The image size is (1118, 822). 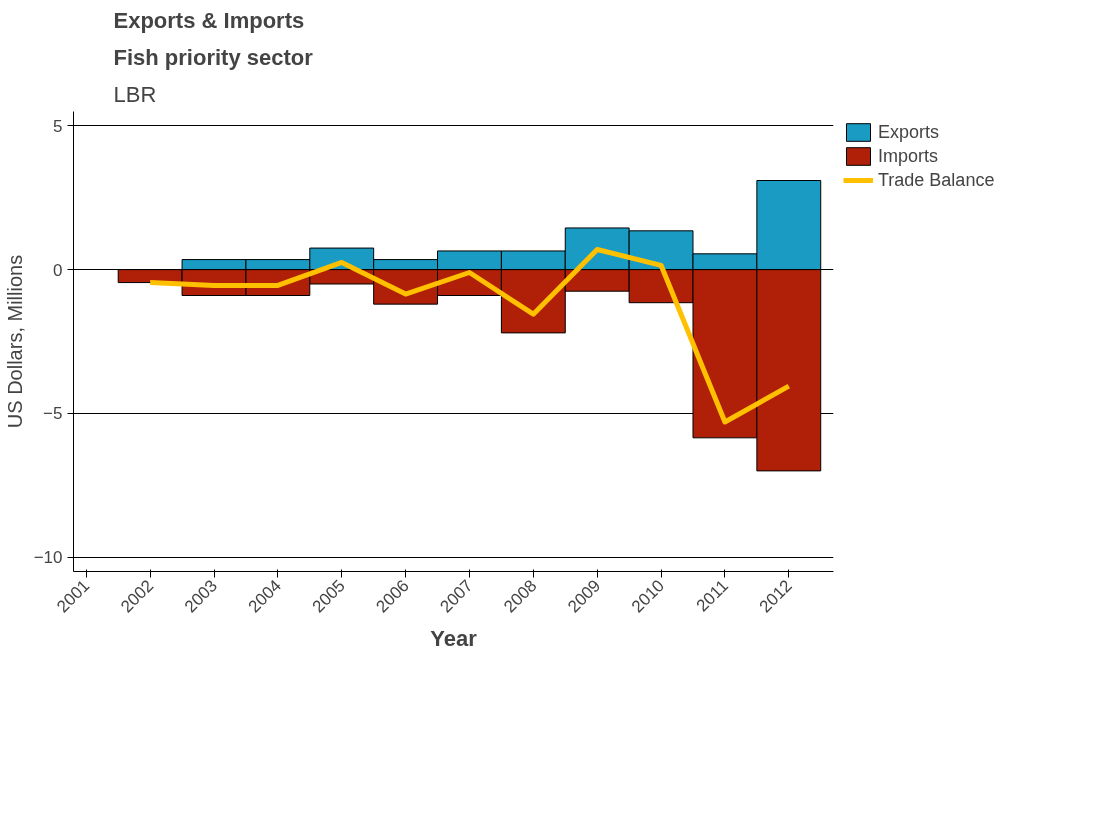 I want to click on chart-subtitle: Fish priority sector, so click(x=213, y=57).